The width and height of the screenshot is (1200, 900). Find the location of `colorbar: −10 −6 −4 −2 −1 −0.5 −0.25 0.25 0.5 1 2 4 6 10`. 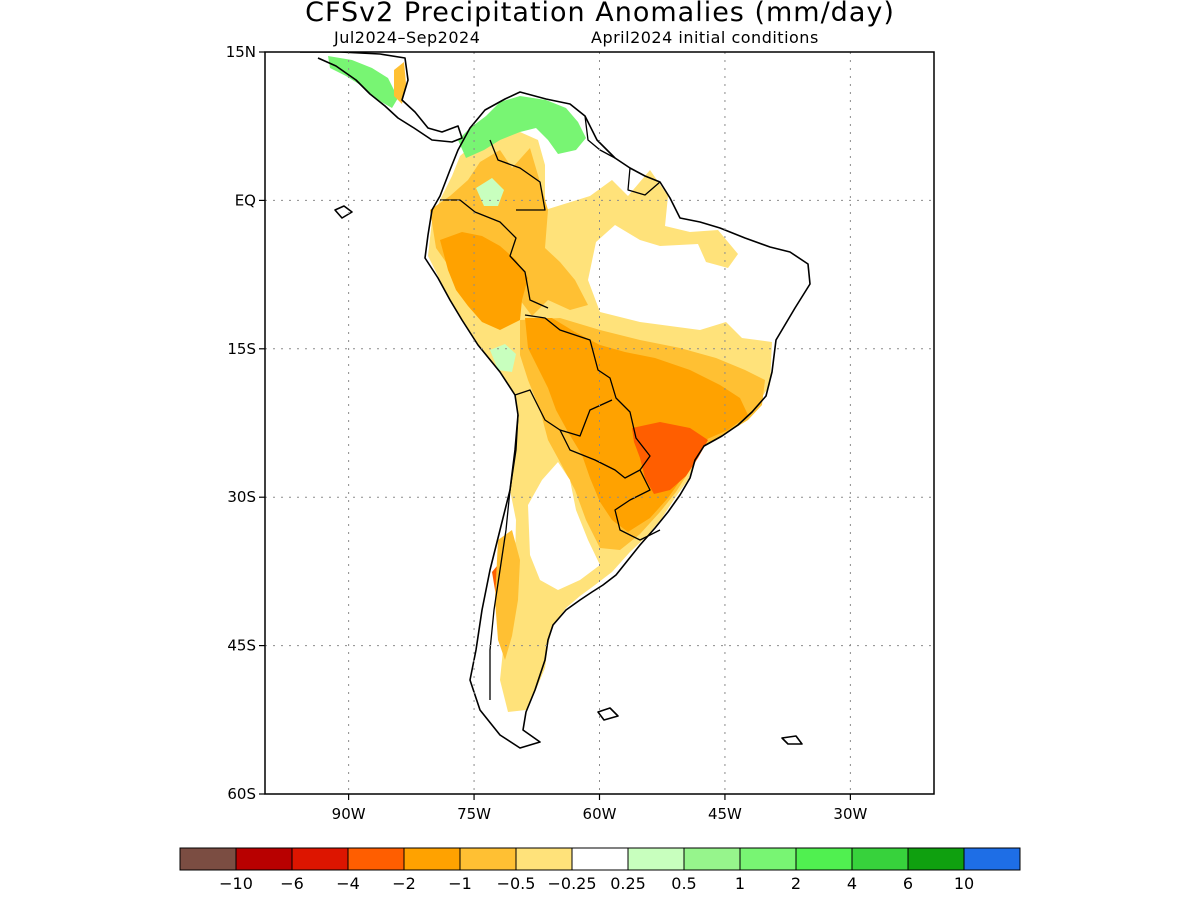

colorbar: −10 −6 −4 −2 −1 −0.5 −0.25 0.25 0.5 1 2 4 6 10 is located at coordinates (600, 870).